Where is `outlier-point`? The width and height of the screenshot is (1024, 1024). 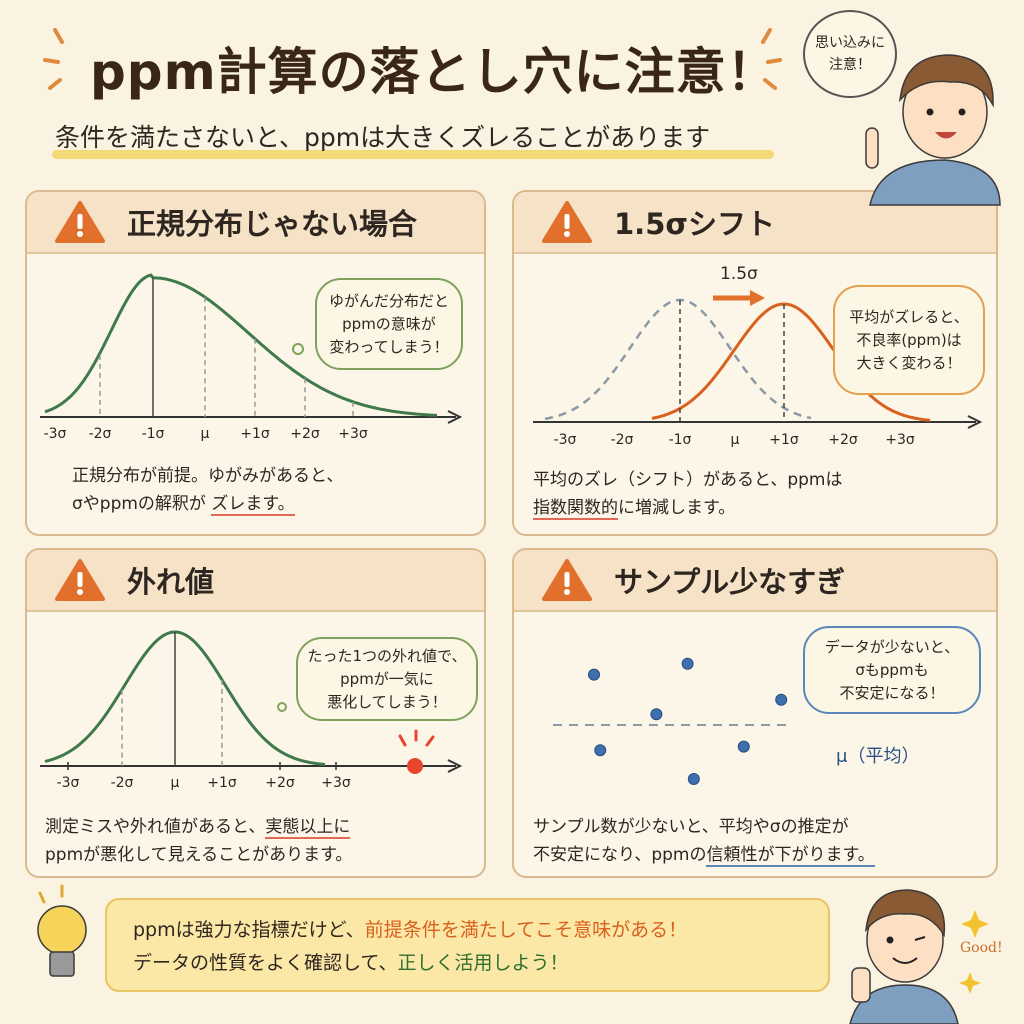
outlier-point is located at coordinates (415, 766).